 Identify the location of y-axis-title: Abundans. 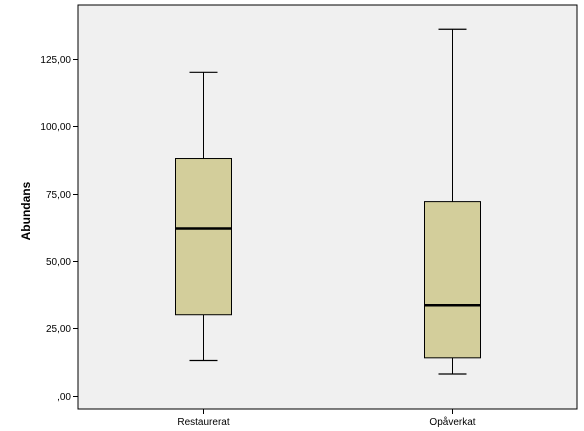
(26, 210).